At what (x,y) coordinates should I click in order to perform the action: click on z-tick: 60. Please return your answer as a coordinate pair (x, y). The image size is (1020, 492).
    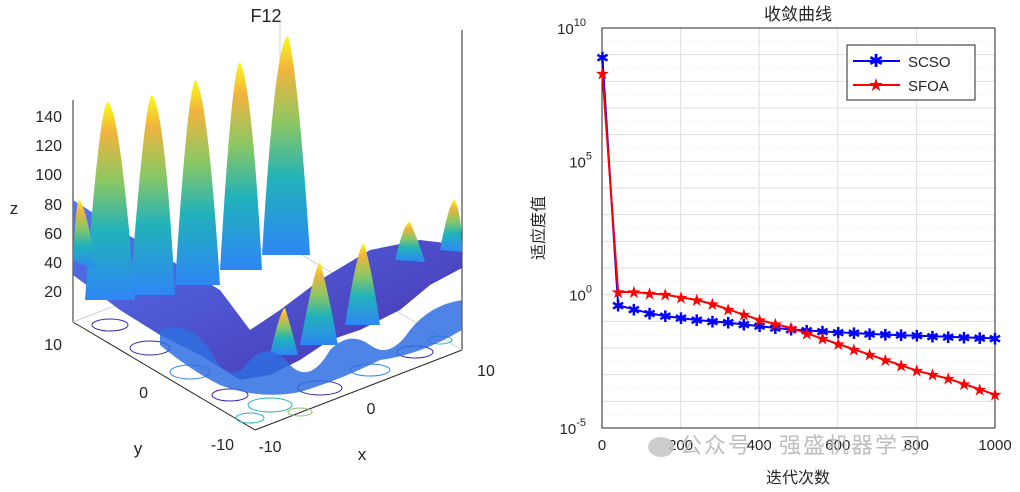
    Looking at the image, I should click on (53, 234).